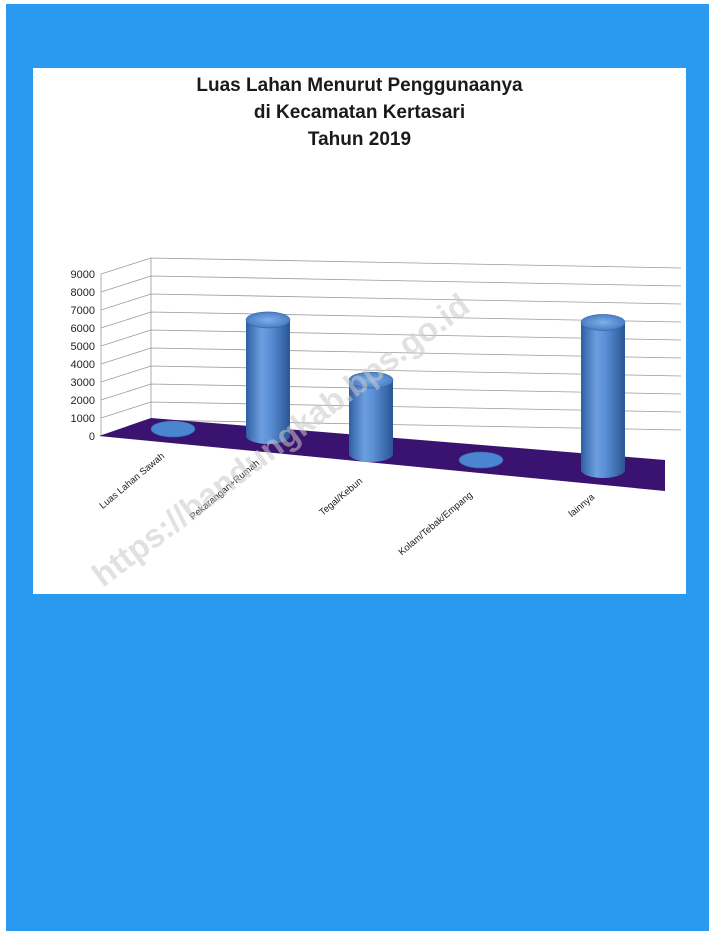  Describe the element at coordinates (132, 481) in the screenshot. I see `x-category-label: Luas Lahan Sawah` at that location.